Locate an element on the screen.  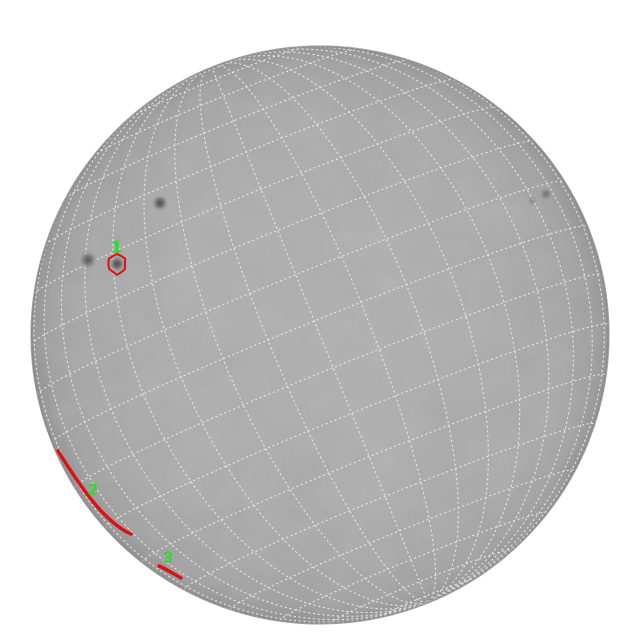
filament-label-3: 3 is located at coordinates (167, 557).